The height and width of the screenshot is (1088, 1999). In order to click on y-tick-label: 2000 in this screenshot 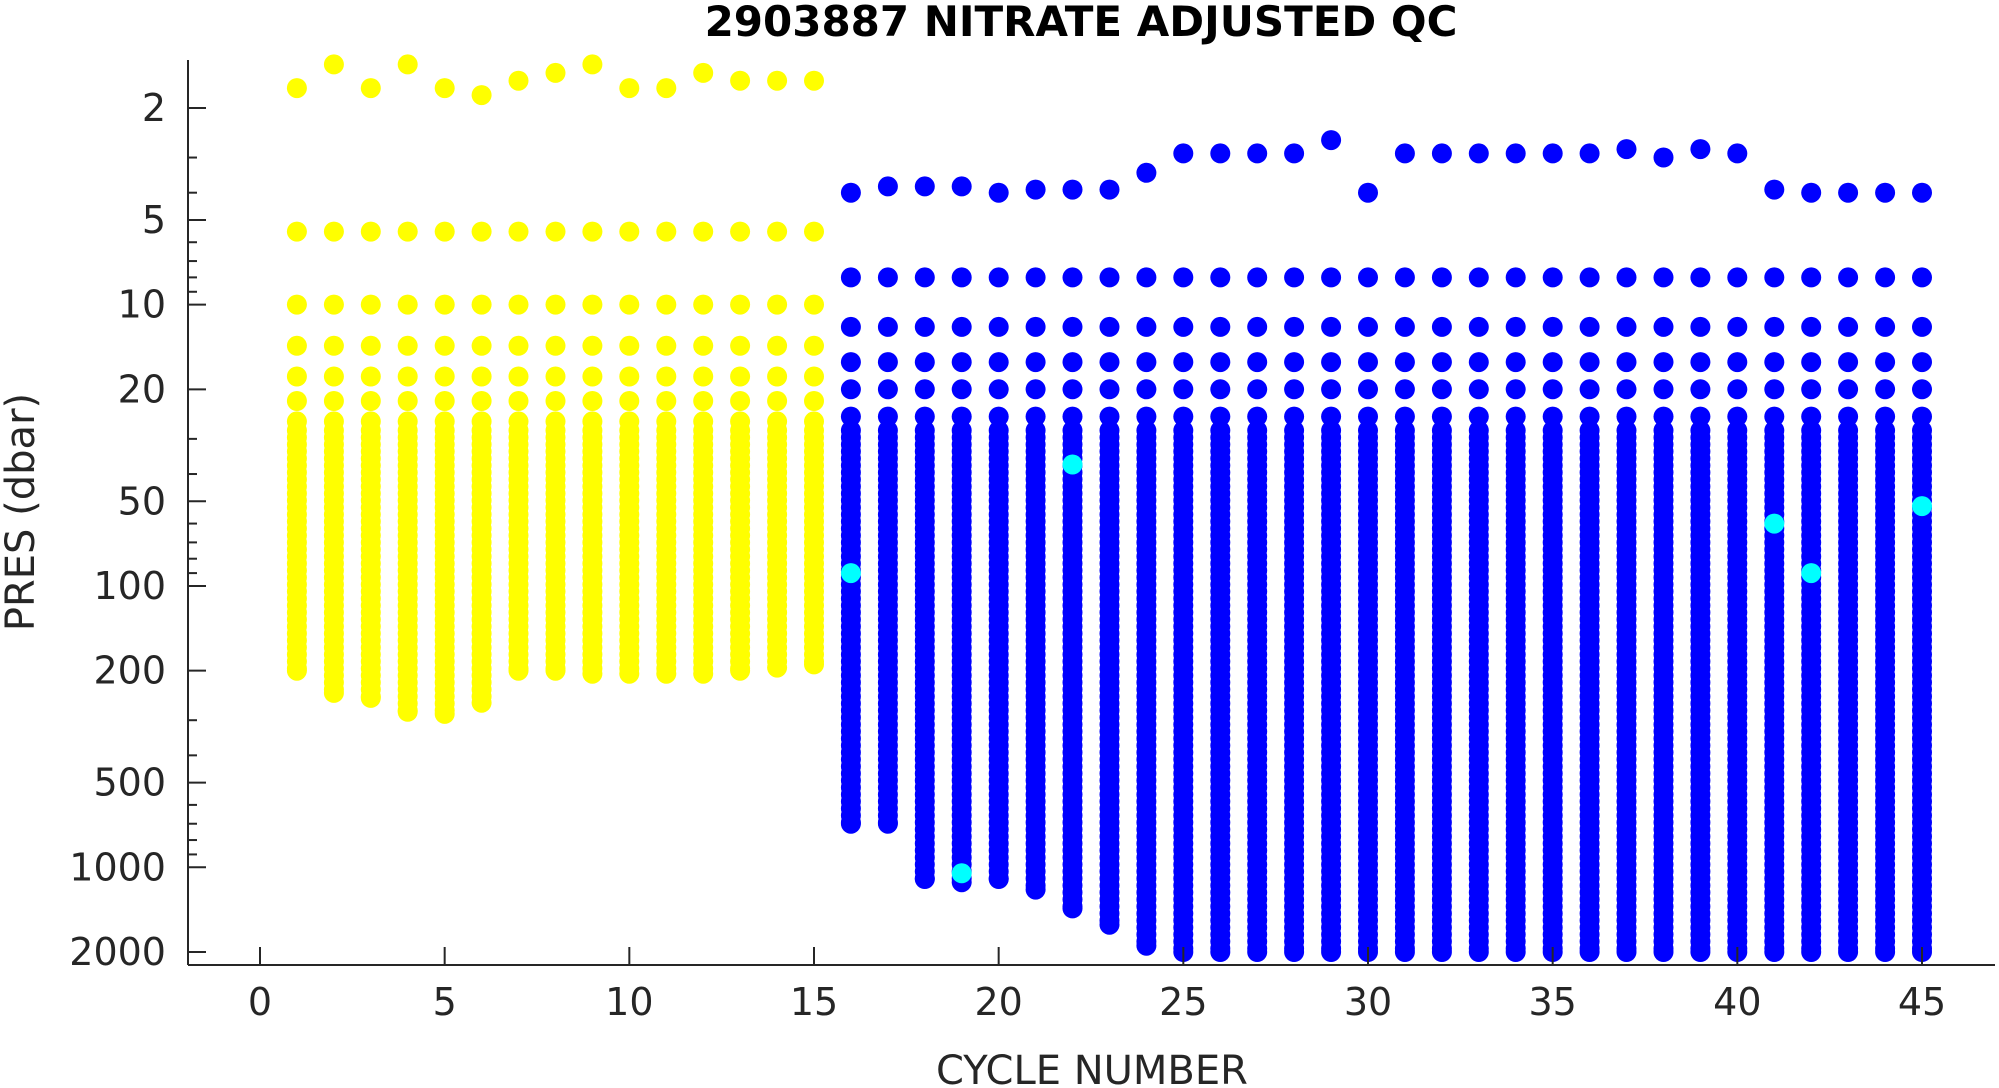, I will do `click(117, 952)`.